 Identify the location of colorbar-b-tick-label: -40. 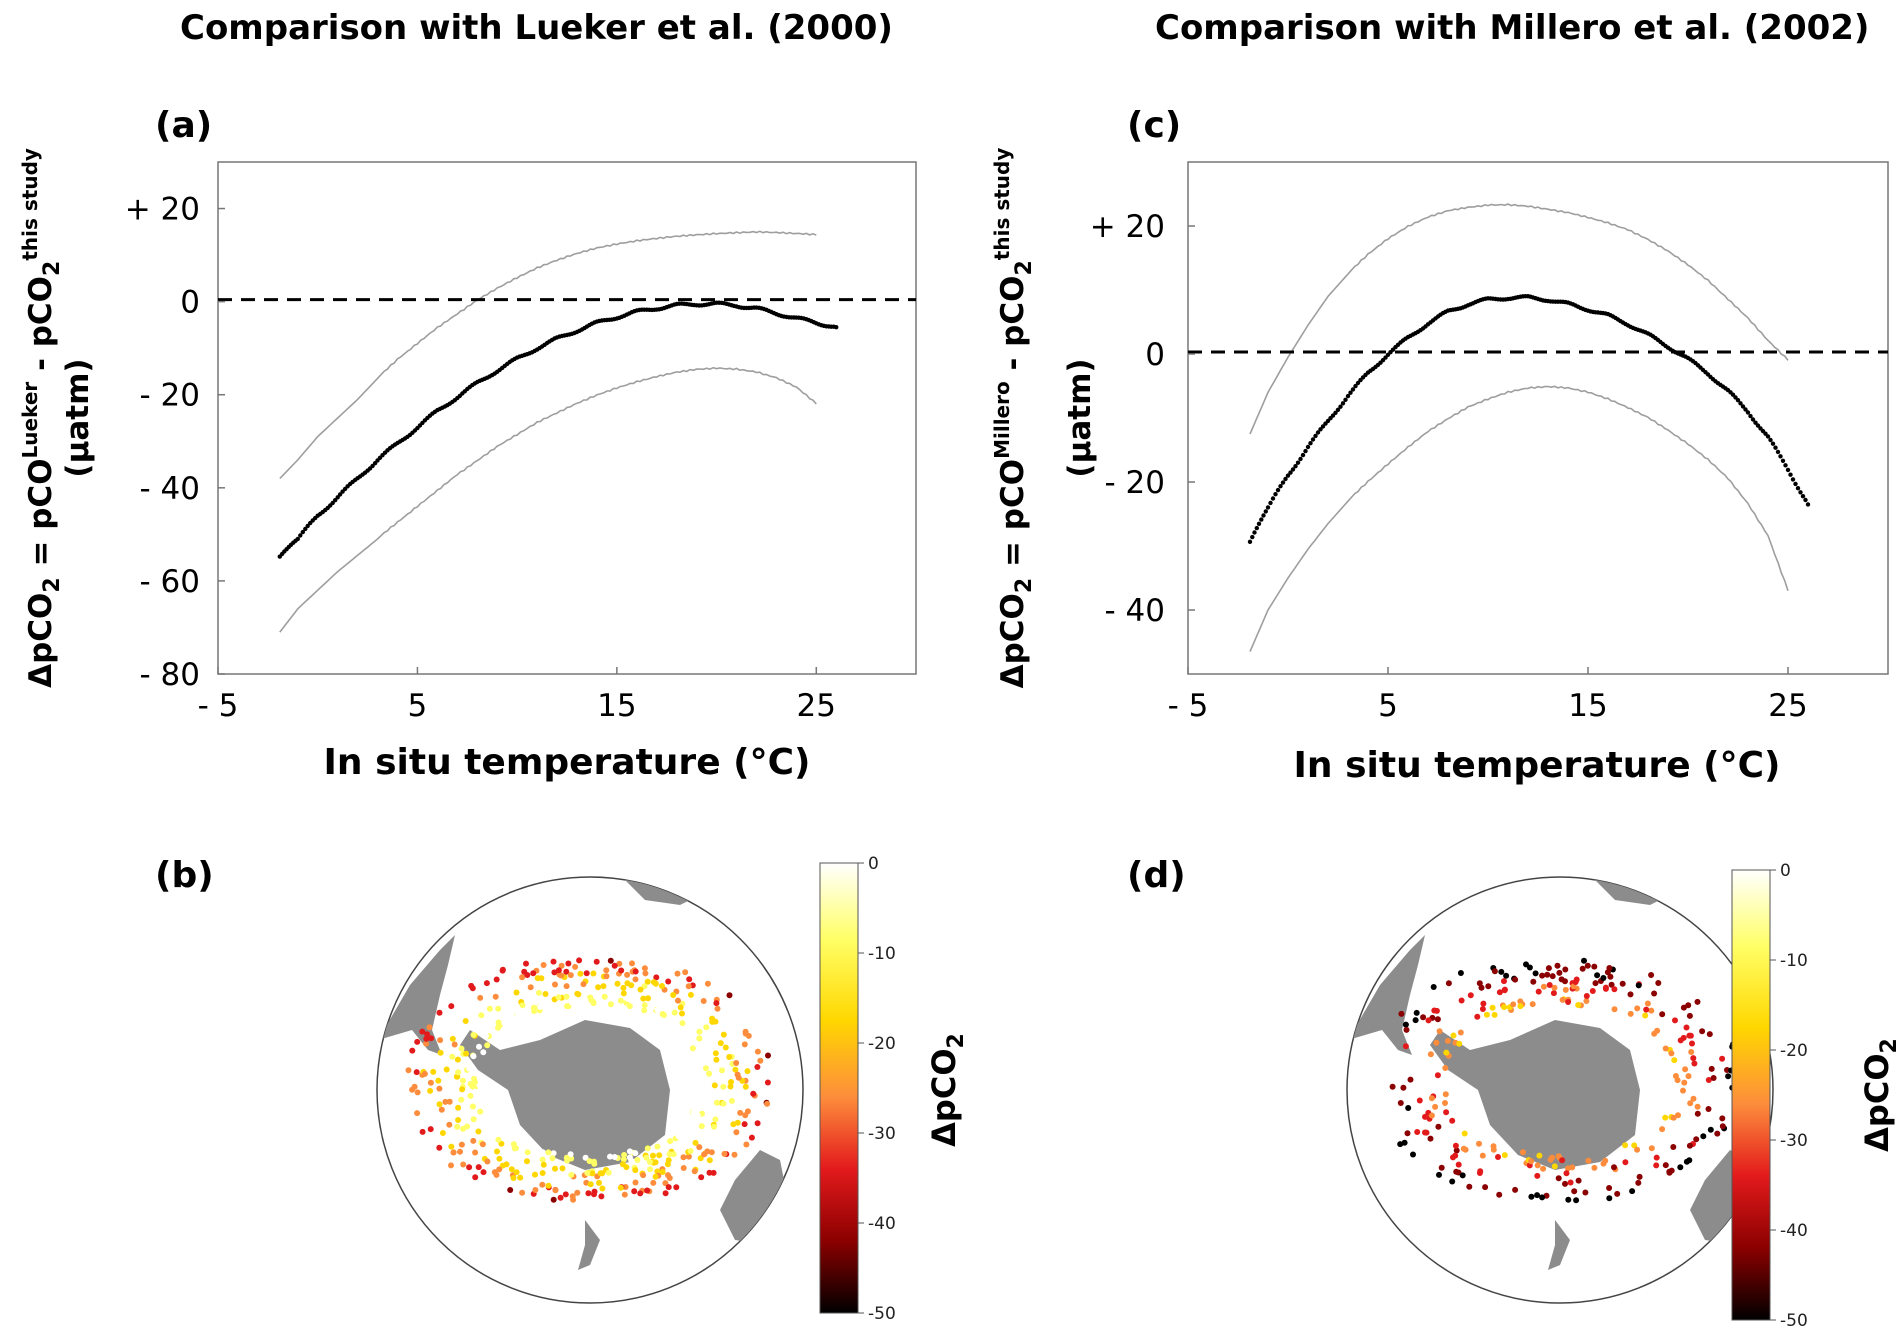
(882, 1224).